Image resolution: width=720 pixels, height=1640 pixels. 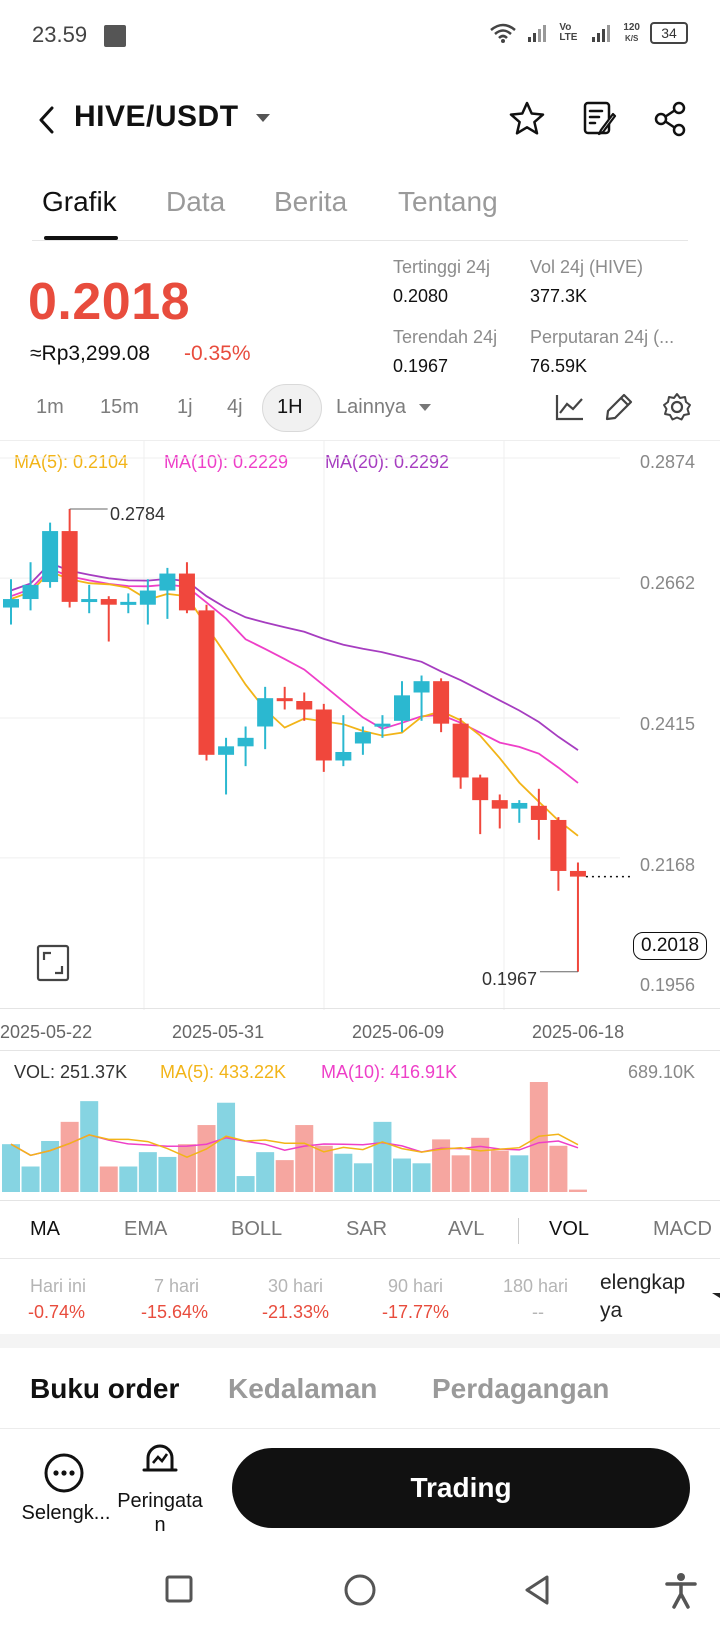 I want to click on chart-bottom-border, so click(x=360, y=1008).